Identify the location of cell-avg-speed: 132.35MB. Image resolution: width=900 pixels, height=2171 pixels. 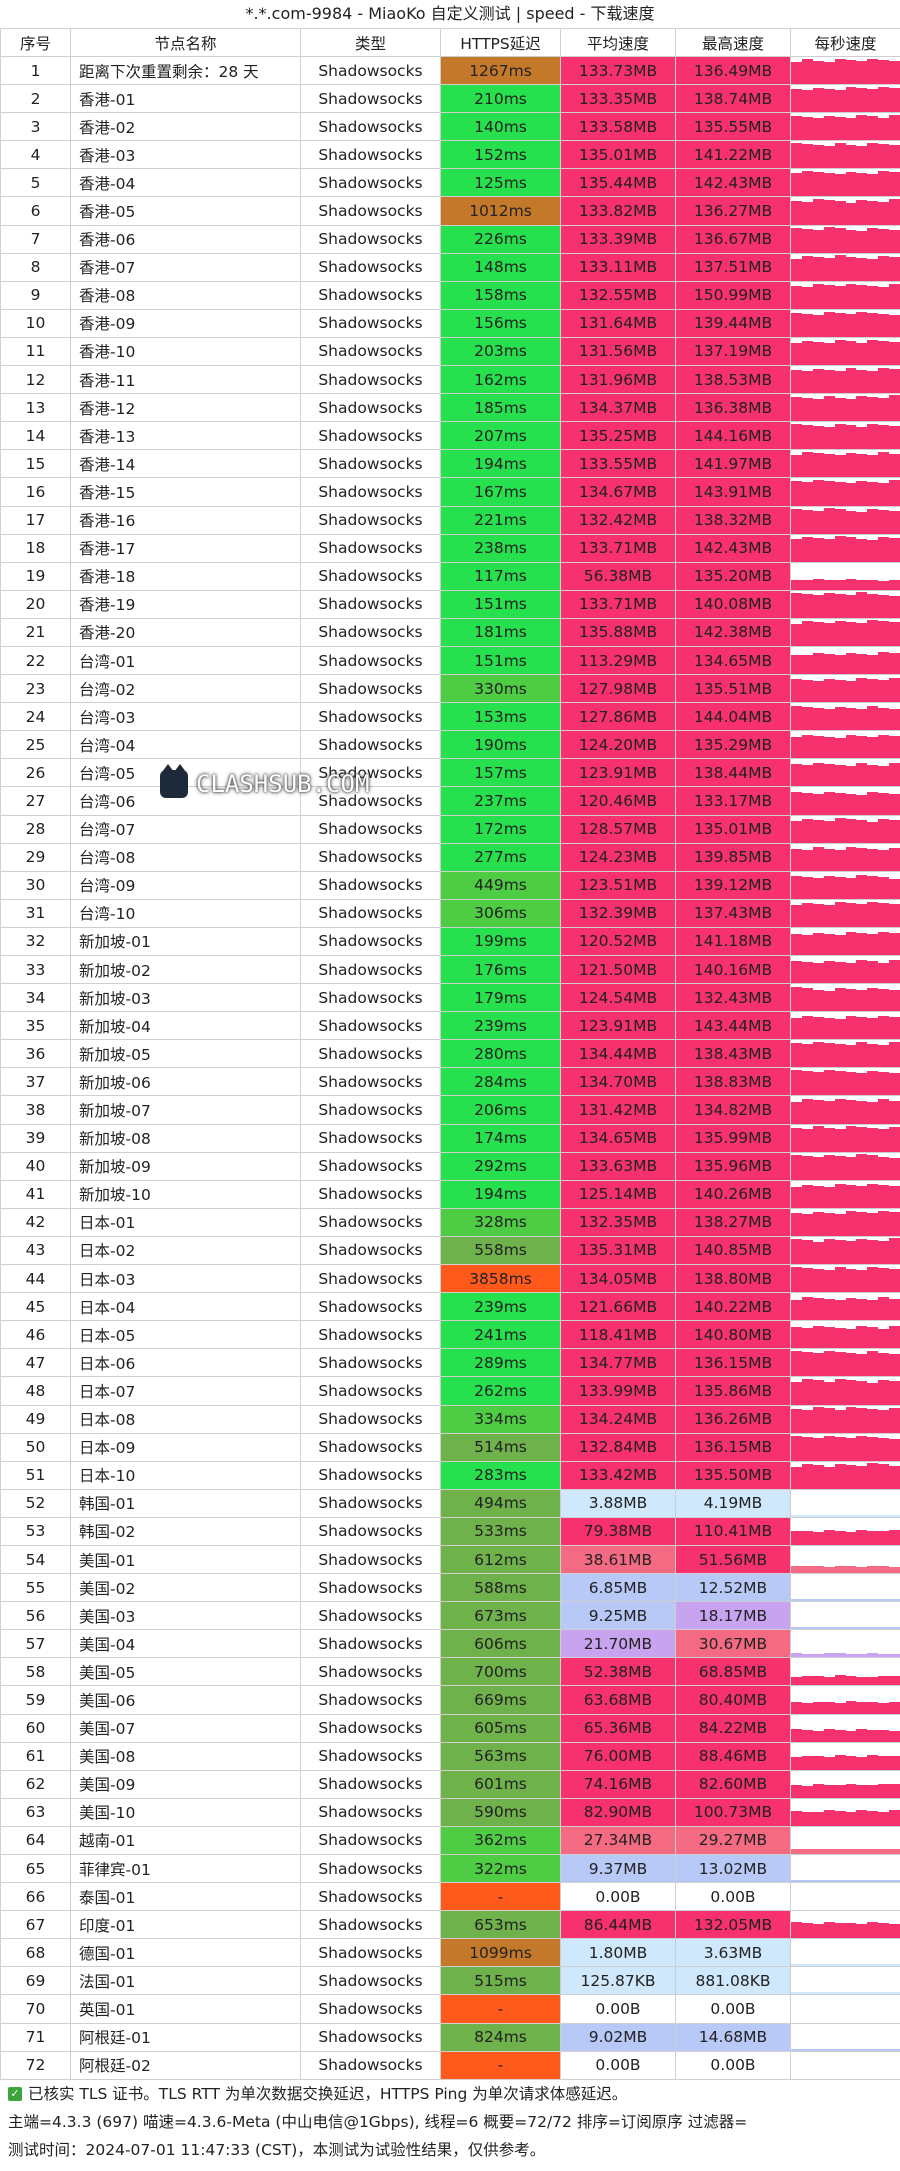
(618, 1222).